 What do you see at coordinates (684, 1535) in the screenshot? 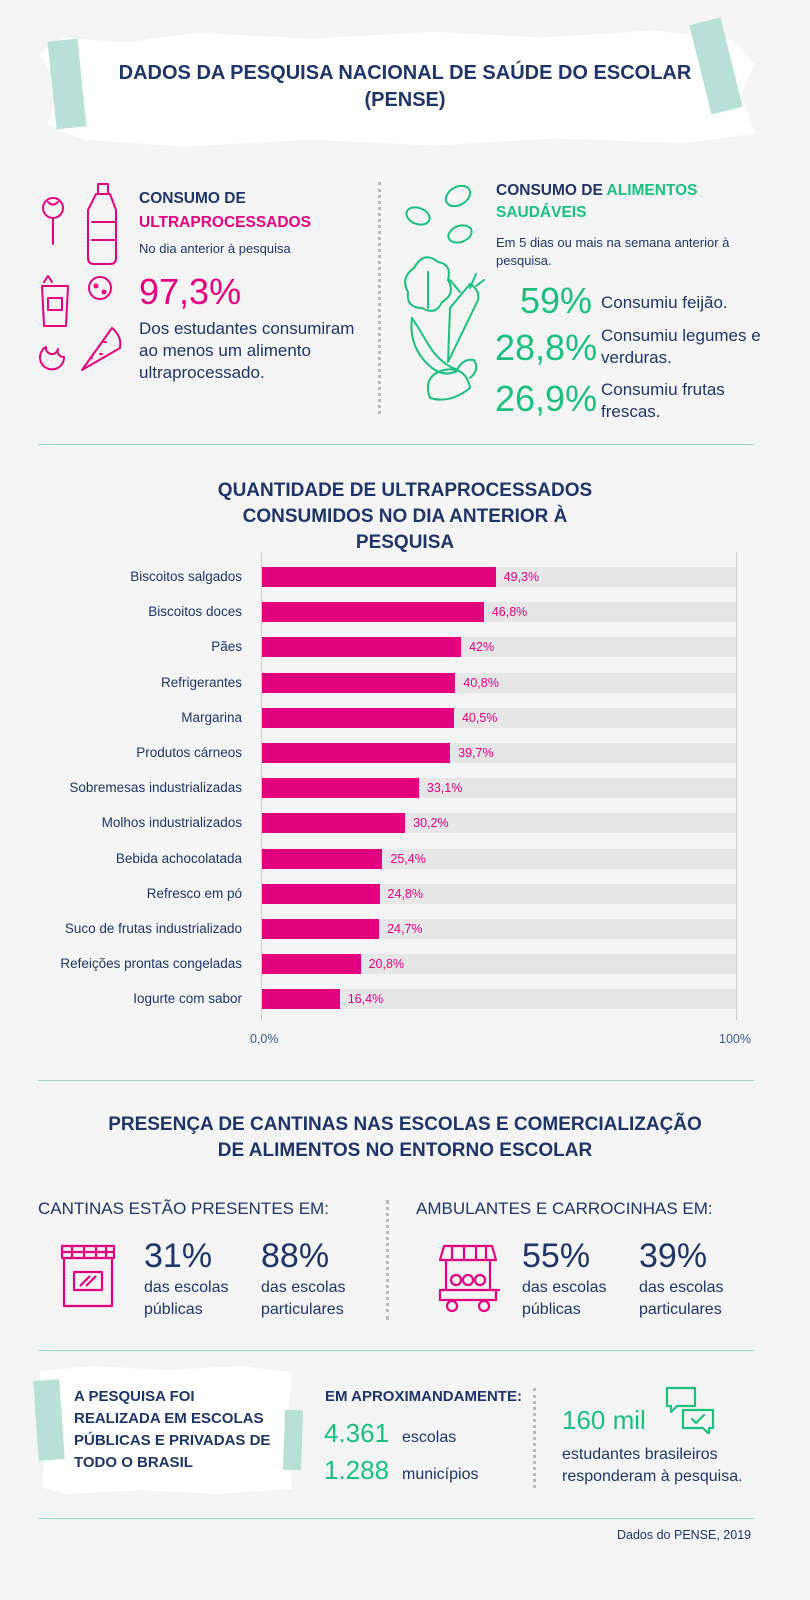
I see `source-note: Dados do PENSE, 2019` at bounding box center [684, 1535].